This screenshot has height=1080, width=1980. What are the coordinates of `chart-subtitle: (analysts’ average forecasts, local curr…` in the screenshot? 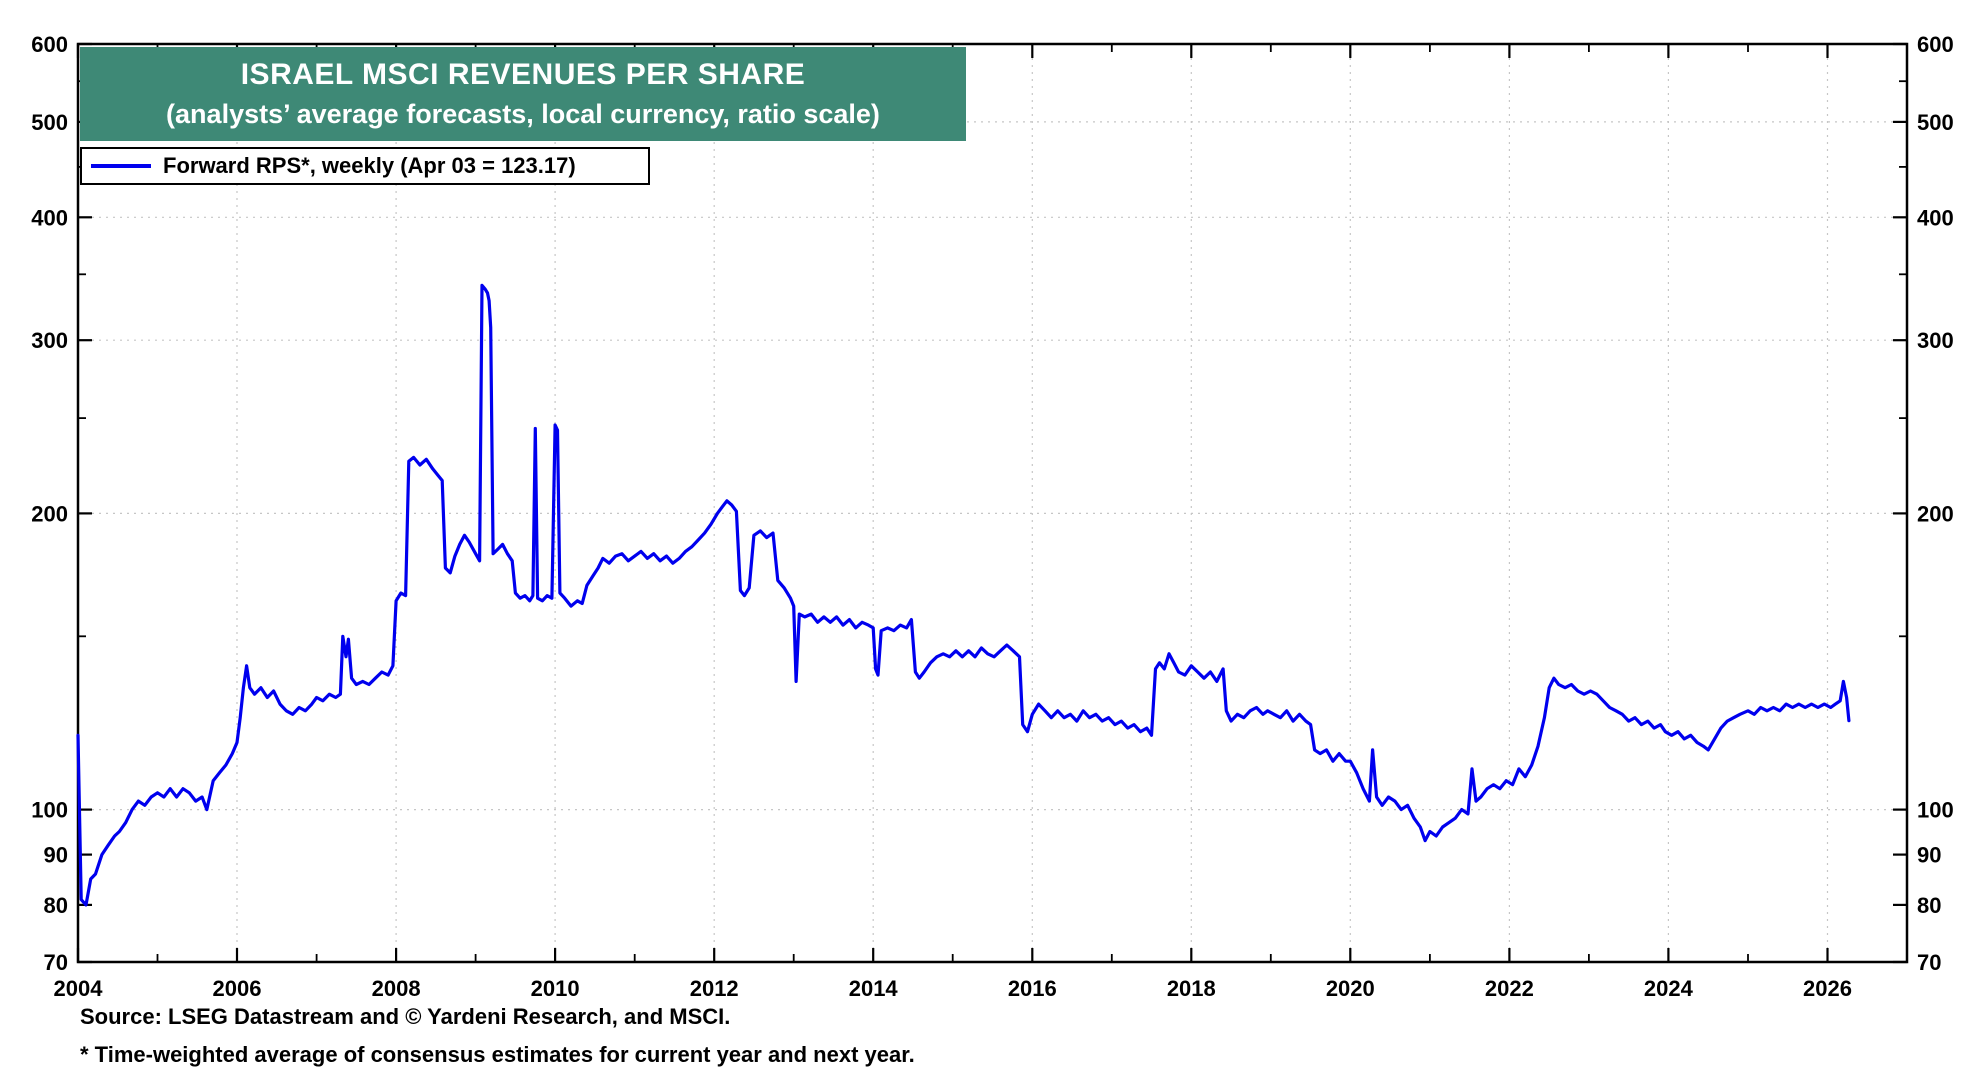 It's located at (523, 114).